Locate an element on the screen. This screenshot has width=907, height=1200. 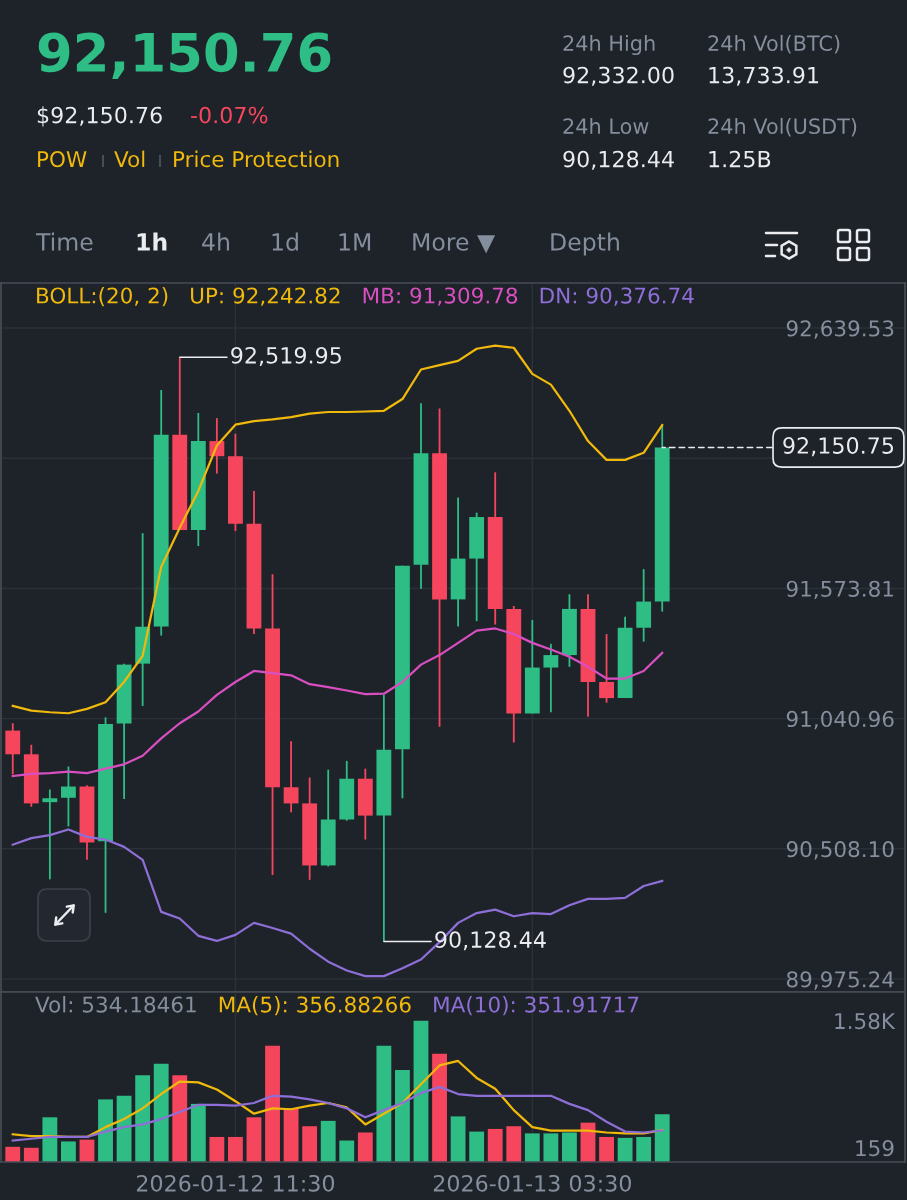
text: 24h Low is located at coordinates (606, 126).